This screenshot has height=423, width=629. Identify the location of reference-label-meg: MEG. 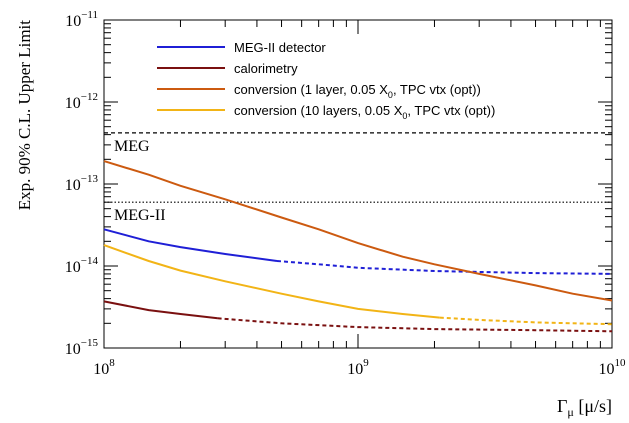
(132, 146).